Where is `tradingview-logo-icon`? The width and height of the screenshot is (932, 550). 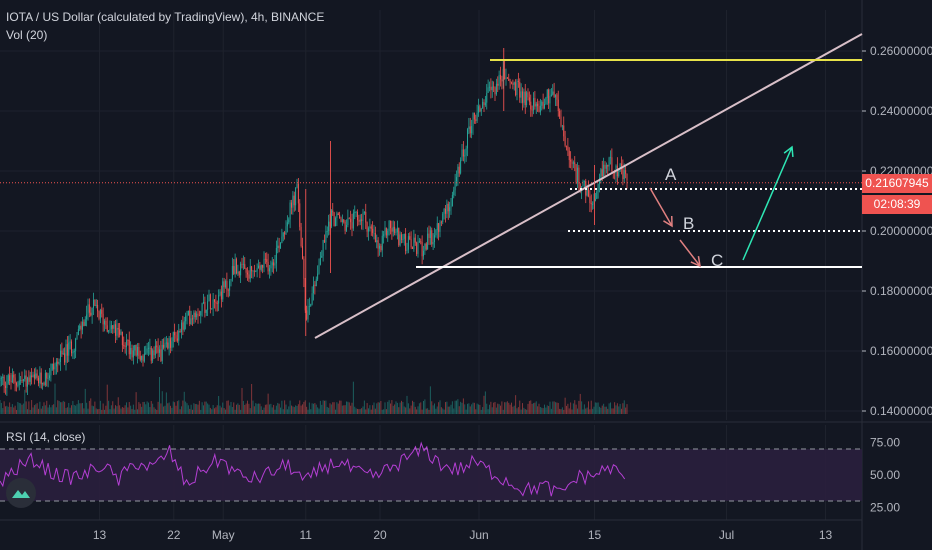 tradingview-logo-icon is located at coordinates (21, 493).